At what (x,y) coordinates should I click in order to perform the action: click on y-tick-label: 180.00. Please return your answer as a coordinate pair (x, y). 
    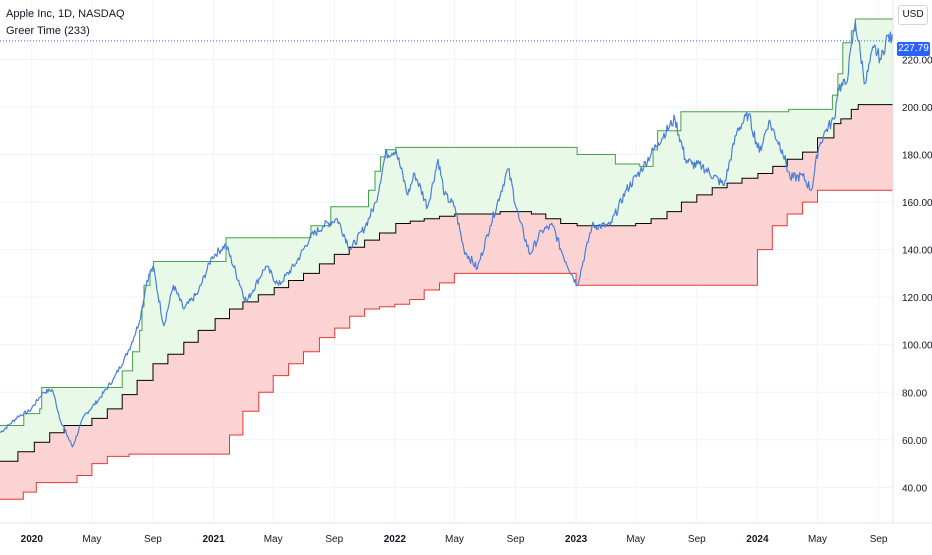
    Looking at the image, I should click on (917, 156).